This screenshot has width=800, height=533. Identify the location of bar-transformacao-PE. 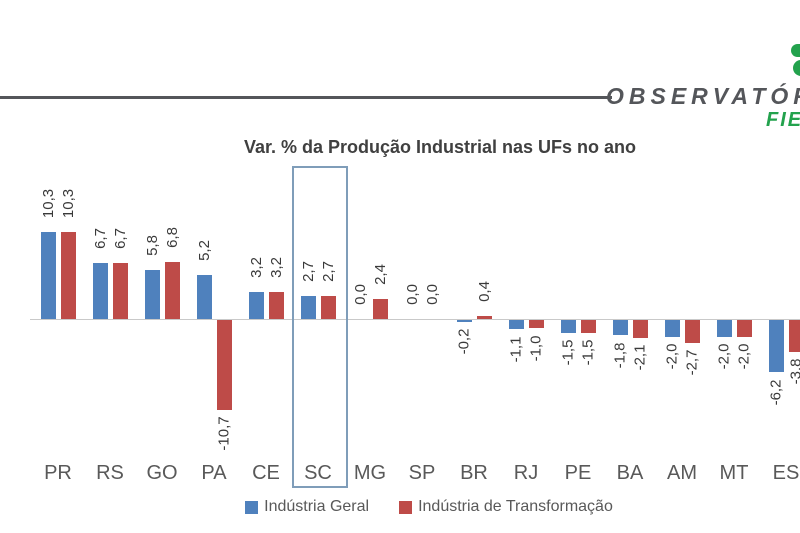
(588, 326).